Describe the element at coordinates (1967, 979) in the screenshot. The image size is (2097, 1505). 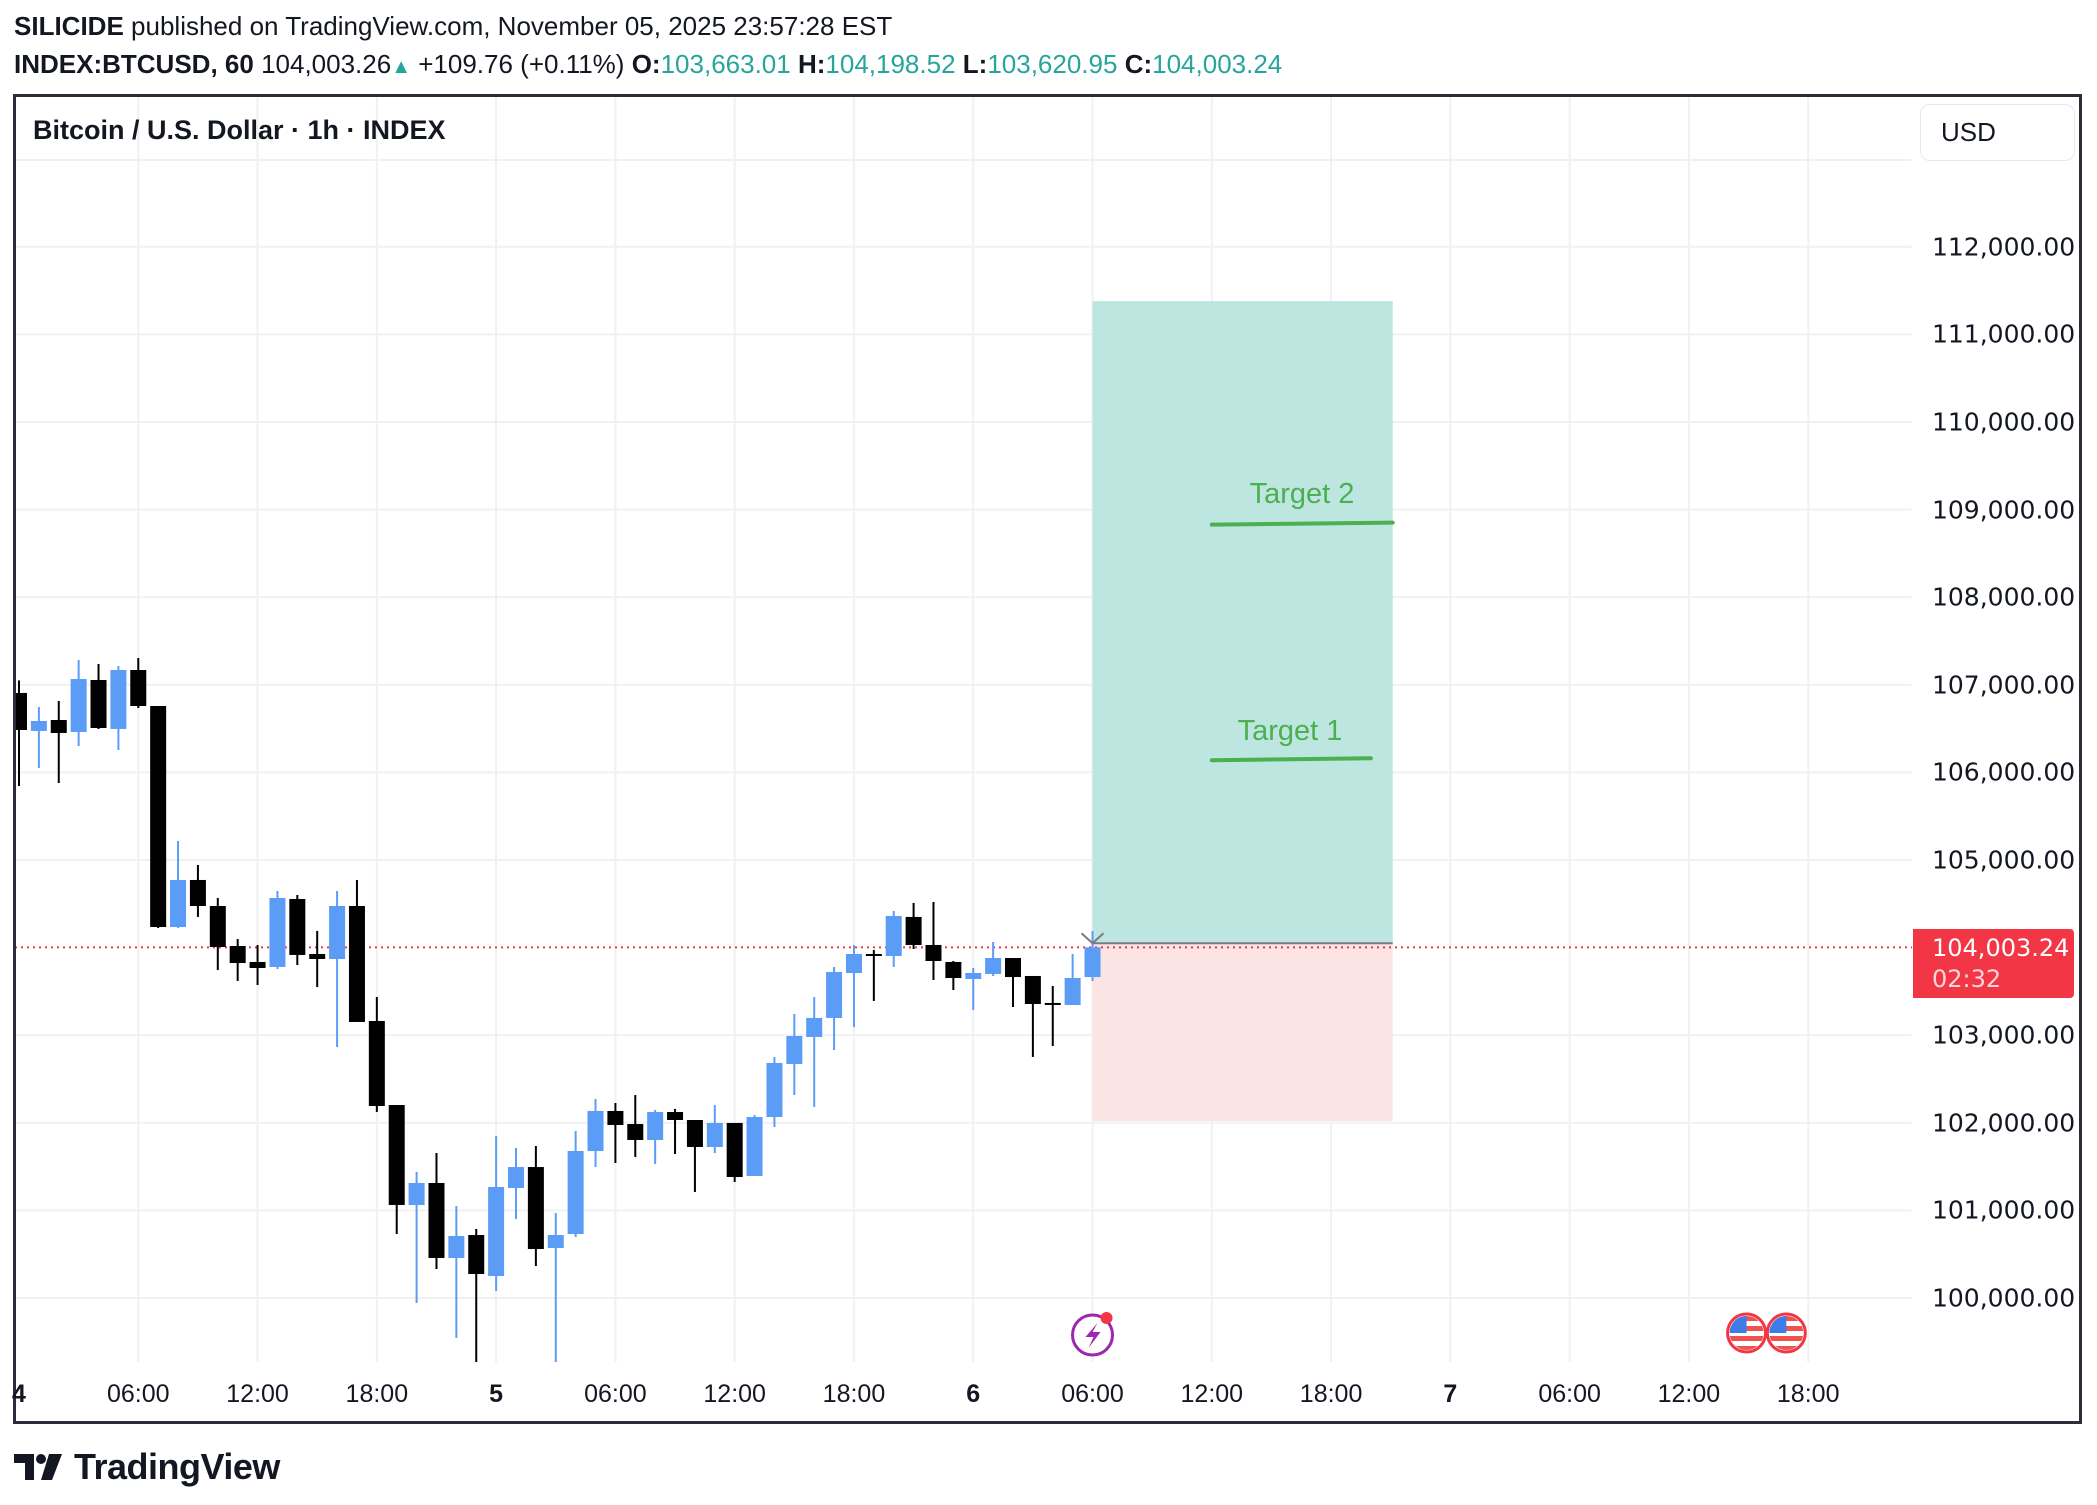
I see `bar-countdown: 02:32` at that location.